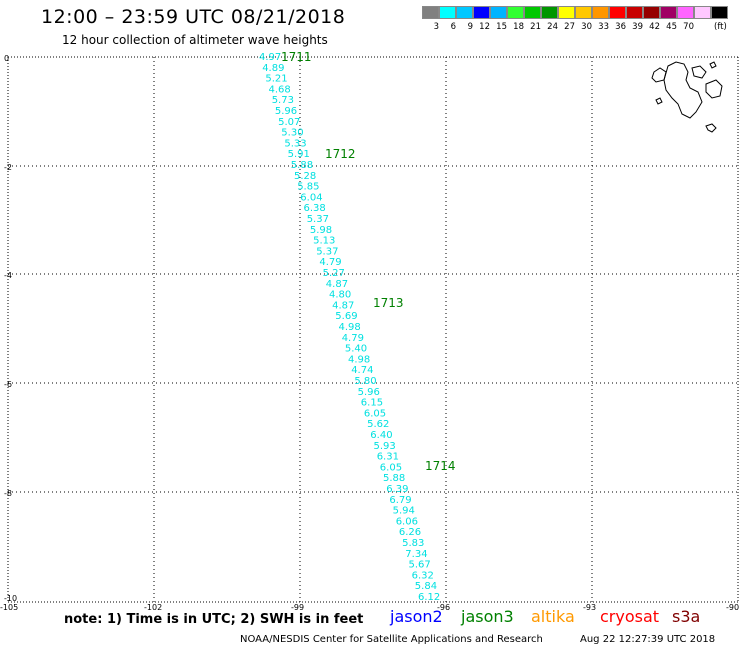  I want to click on wave-height-value: 5.94, so click(404, 511).